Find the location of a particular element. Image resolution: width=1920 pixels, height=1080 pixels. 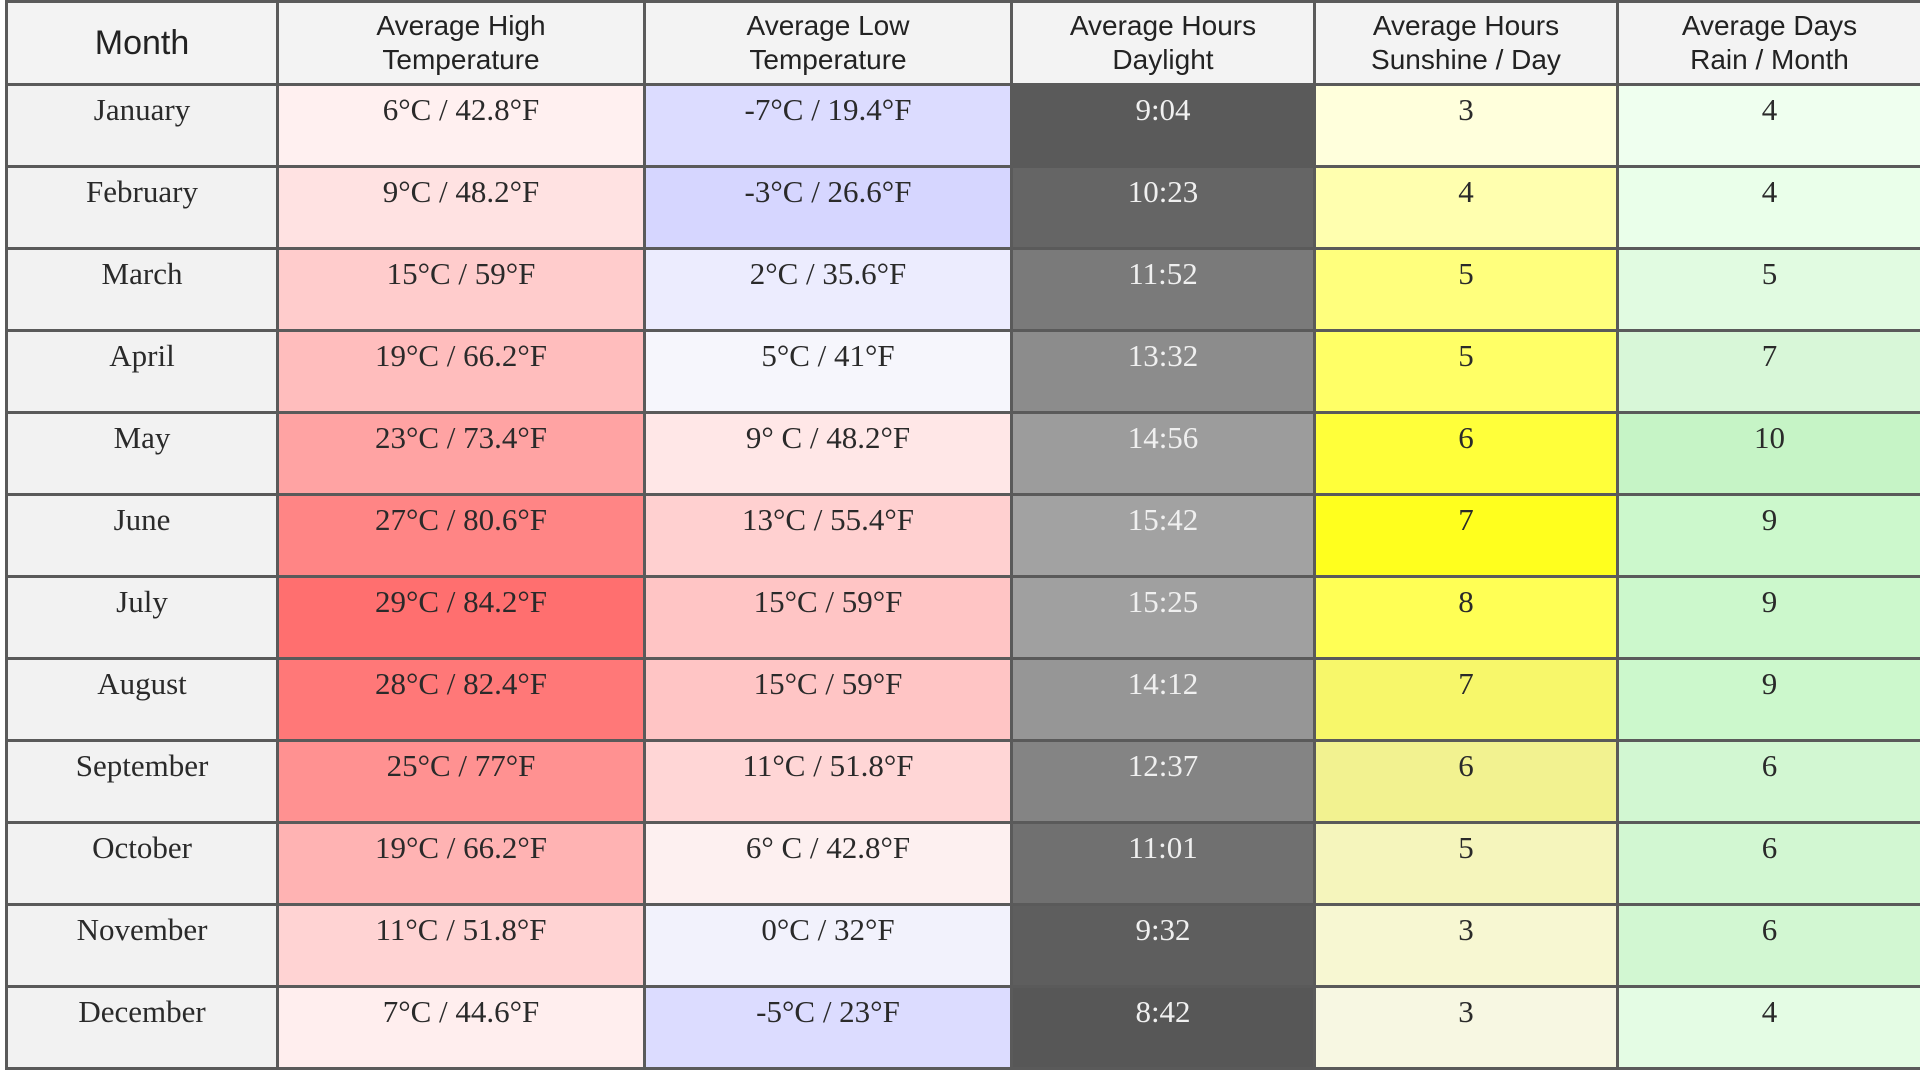

table-row: April 19°C / 66.2°F 5°C / 41°F 13:32 5 7 is located at coordinates (962, 371).